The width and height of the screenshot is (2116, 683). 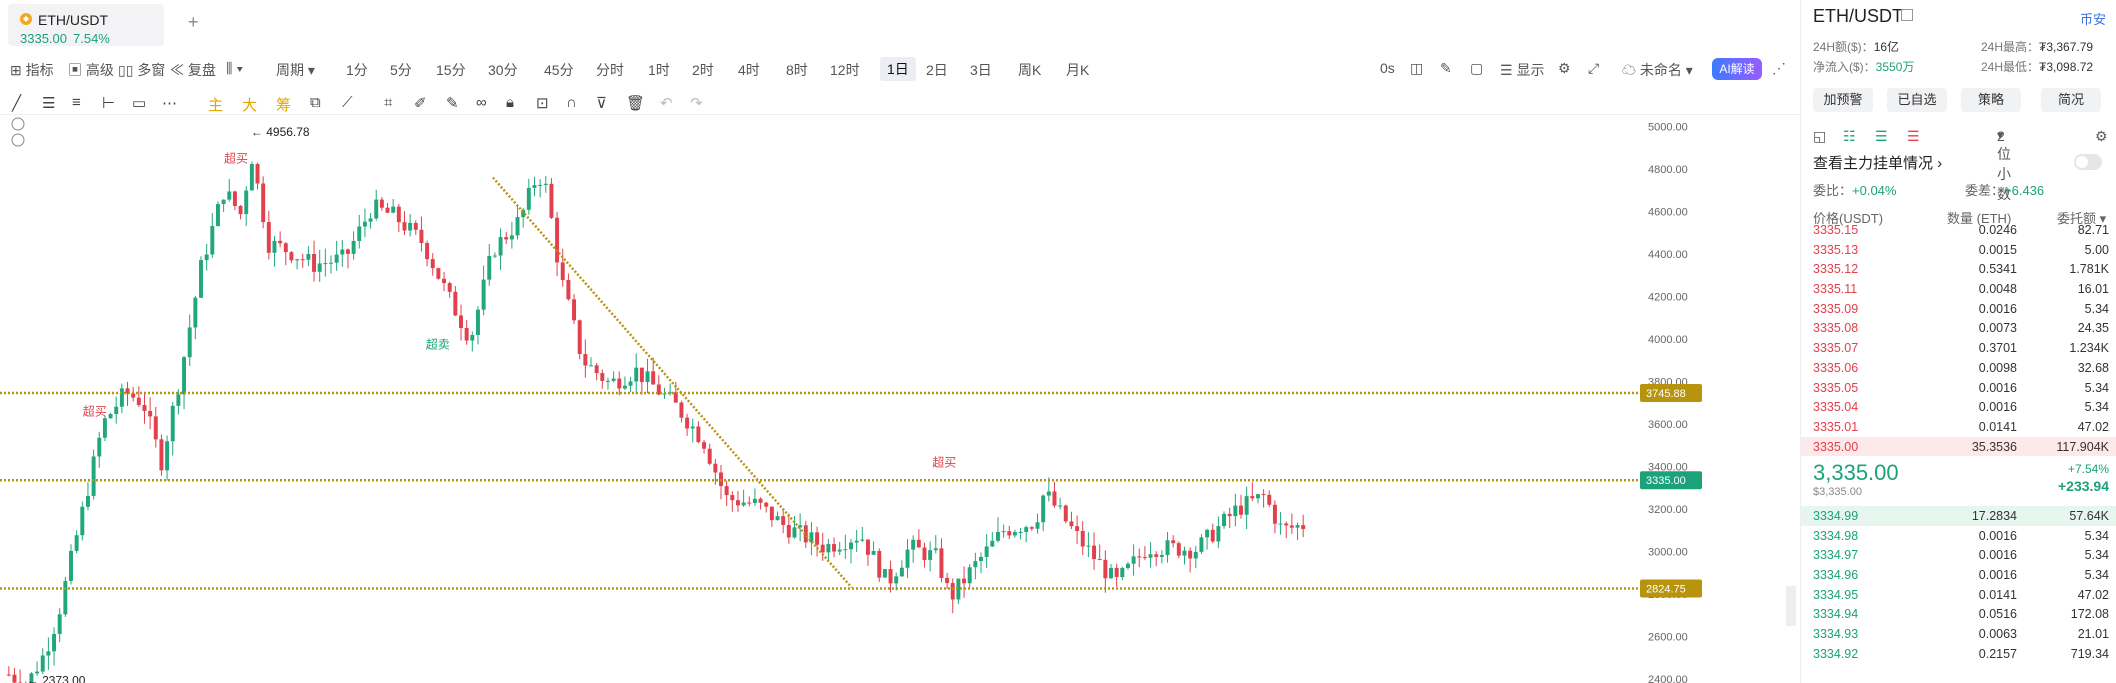 I want to click on period-4: 45分, so click(x=559, y=70).